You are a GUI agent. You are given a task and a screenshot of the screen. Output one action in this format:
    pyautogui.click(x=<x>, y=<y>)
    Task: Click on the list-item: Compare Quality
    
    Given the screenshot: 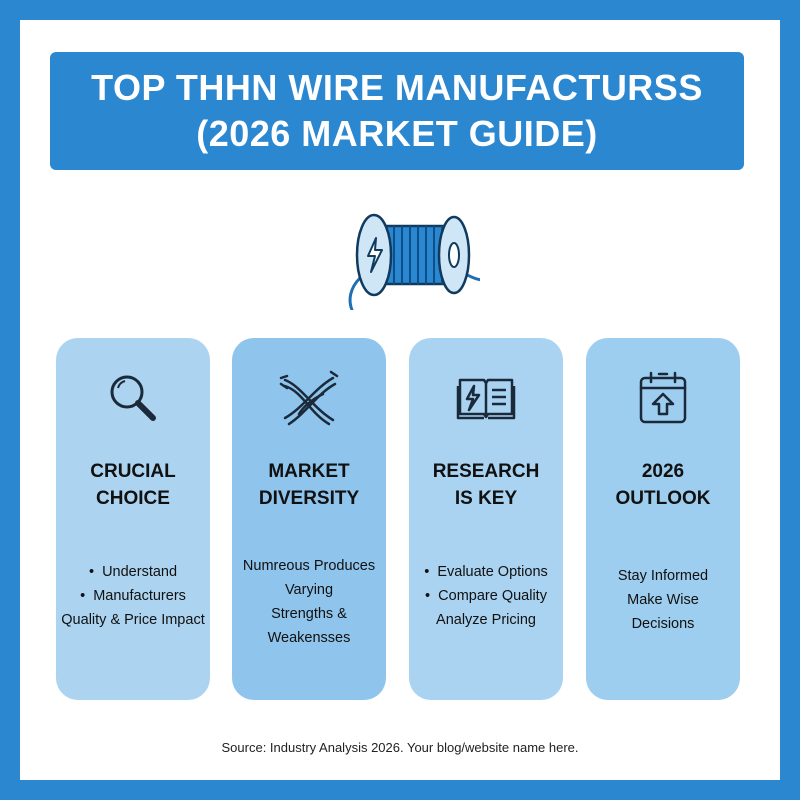 What is the action you would take?
    pyautogui.click(x=486, y=596)
    